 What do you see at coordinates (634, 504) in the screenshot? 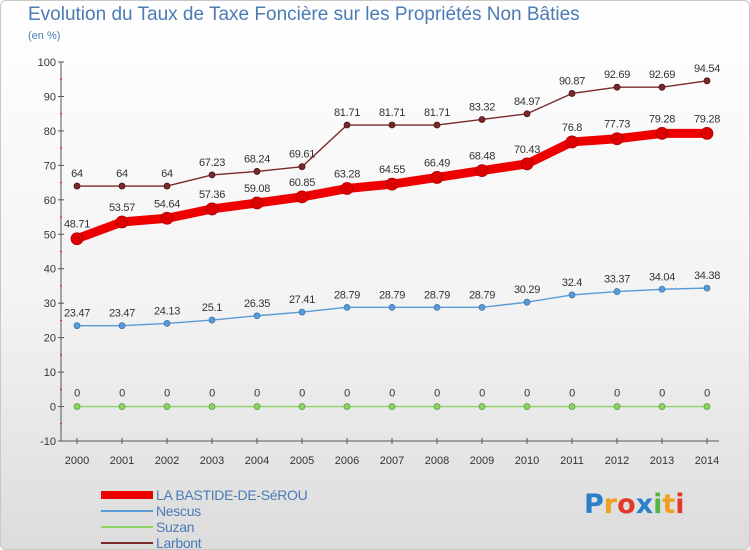
I see `proxiti-logo: Proxiti` at bounding box center [634, 504].